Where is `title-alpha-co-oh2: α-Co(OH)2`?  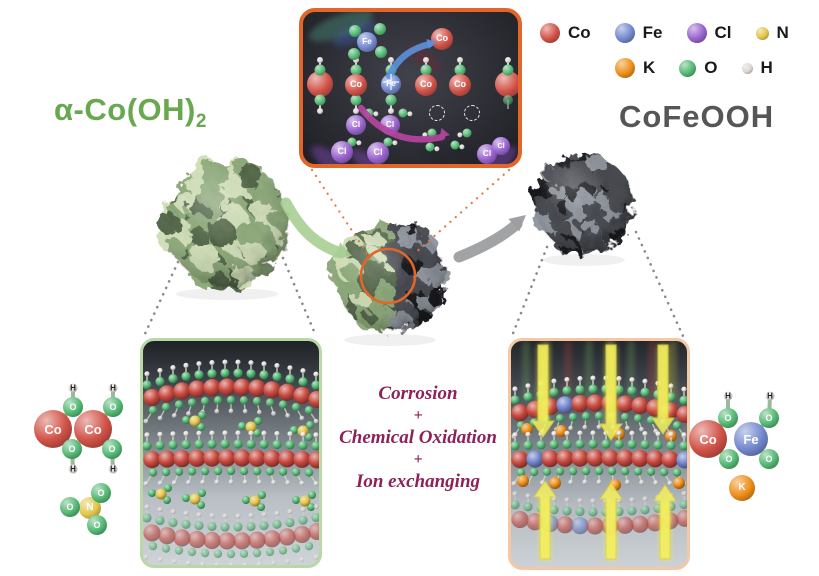 title-alpha-co-oh2: α-Co(OH)2 is located at coordinates (130, 112).